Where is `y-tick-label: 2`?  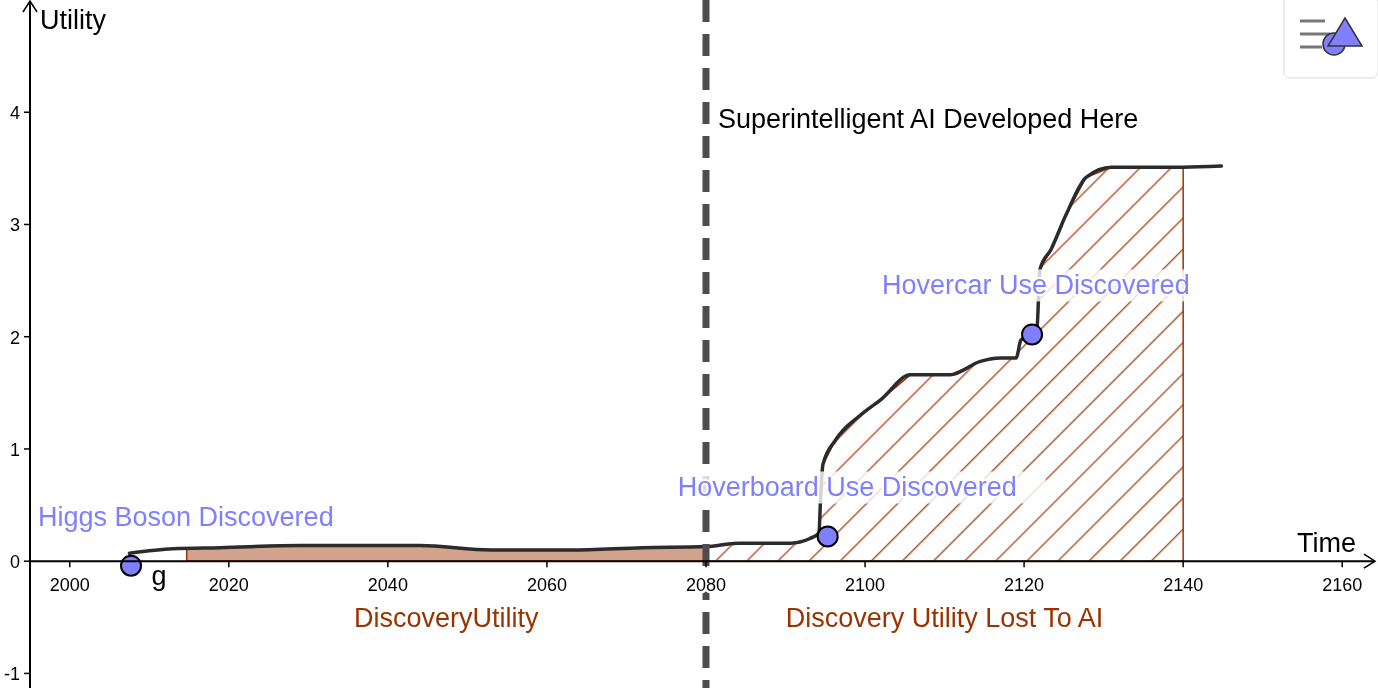 y-tick-label: 2 is located at coordinates (14, 337).